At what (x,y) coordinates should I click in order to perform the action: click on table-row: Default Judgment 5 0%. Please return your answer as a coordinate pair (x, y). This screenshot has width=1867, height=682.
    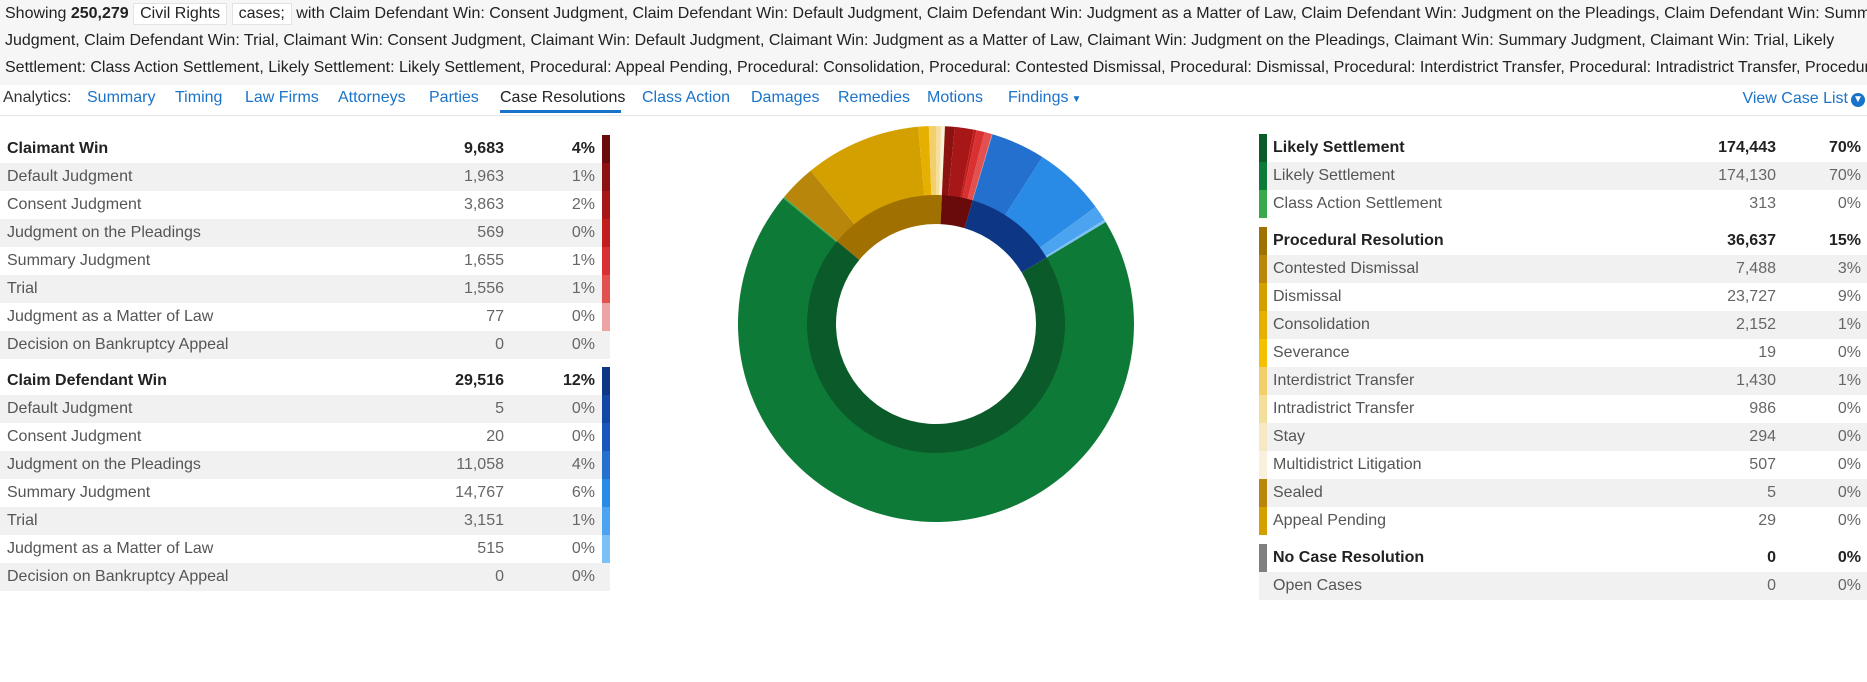
    Looking at the image, I should click on (305, 409).